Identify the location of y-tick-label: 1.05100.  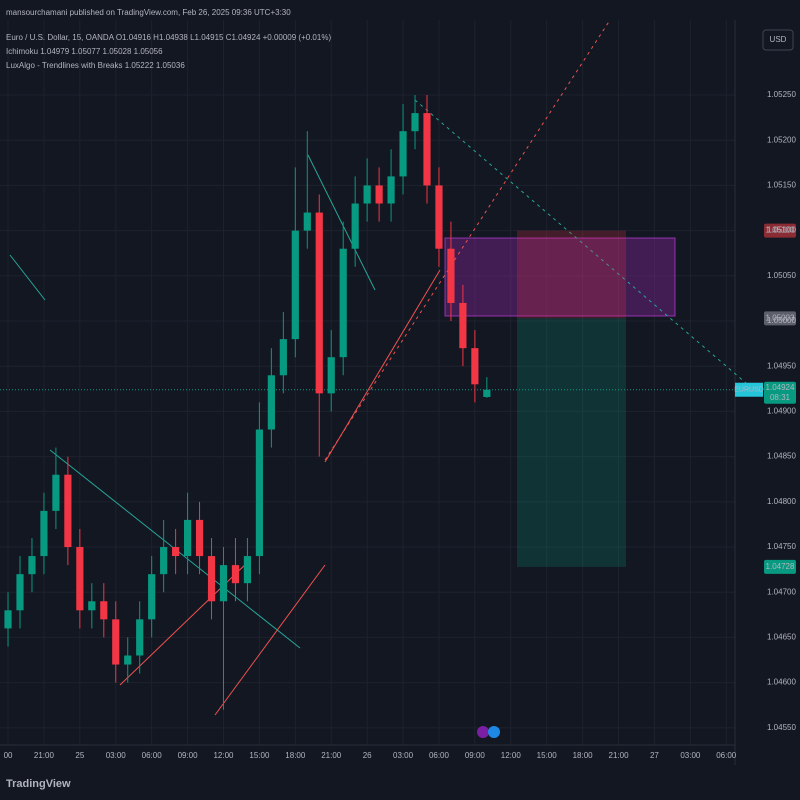
(781, 230).